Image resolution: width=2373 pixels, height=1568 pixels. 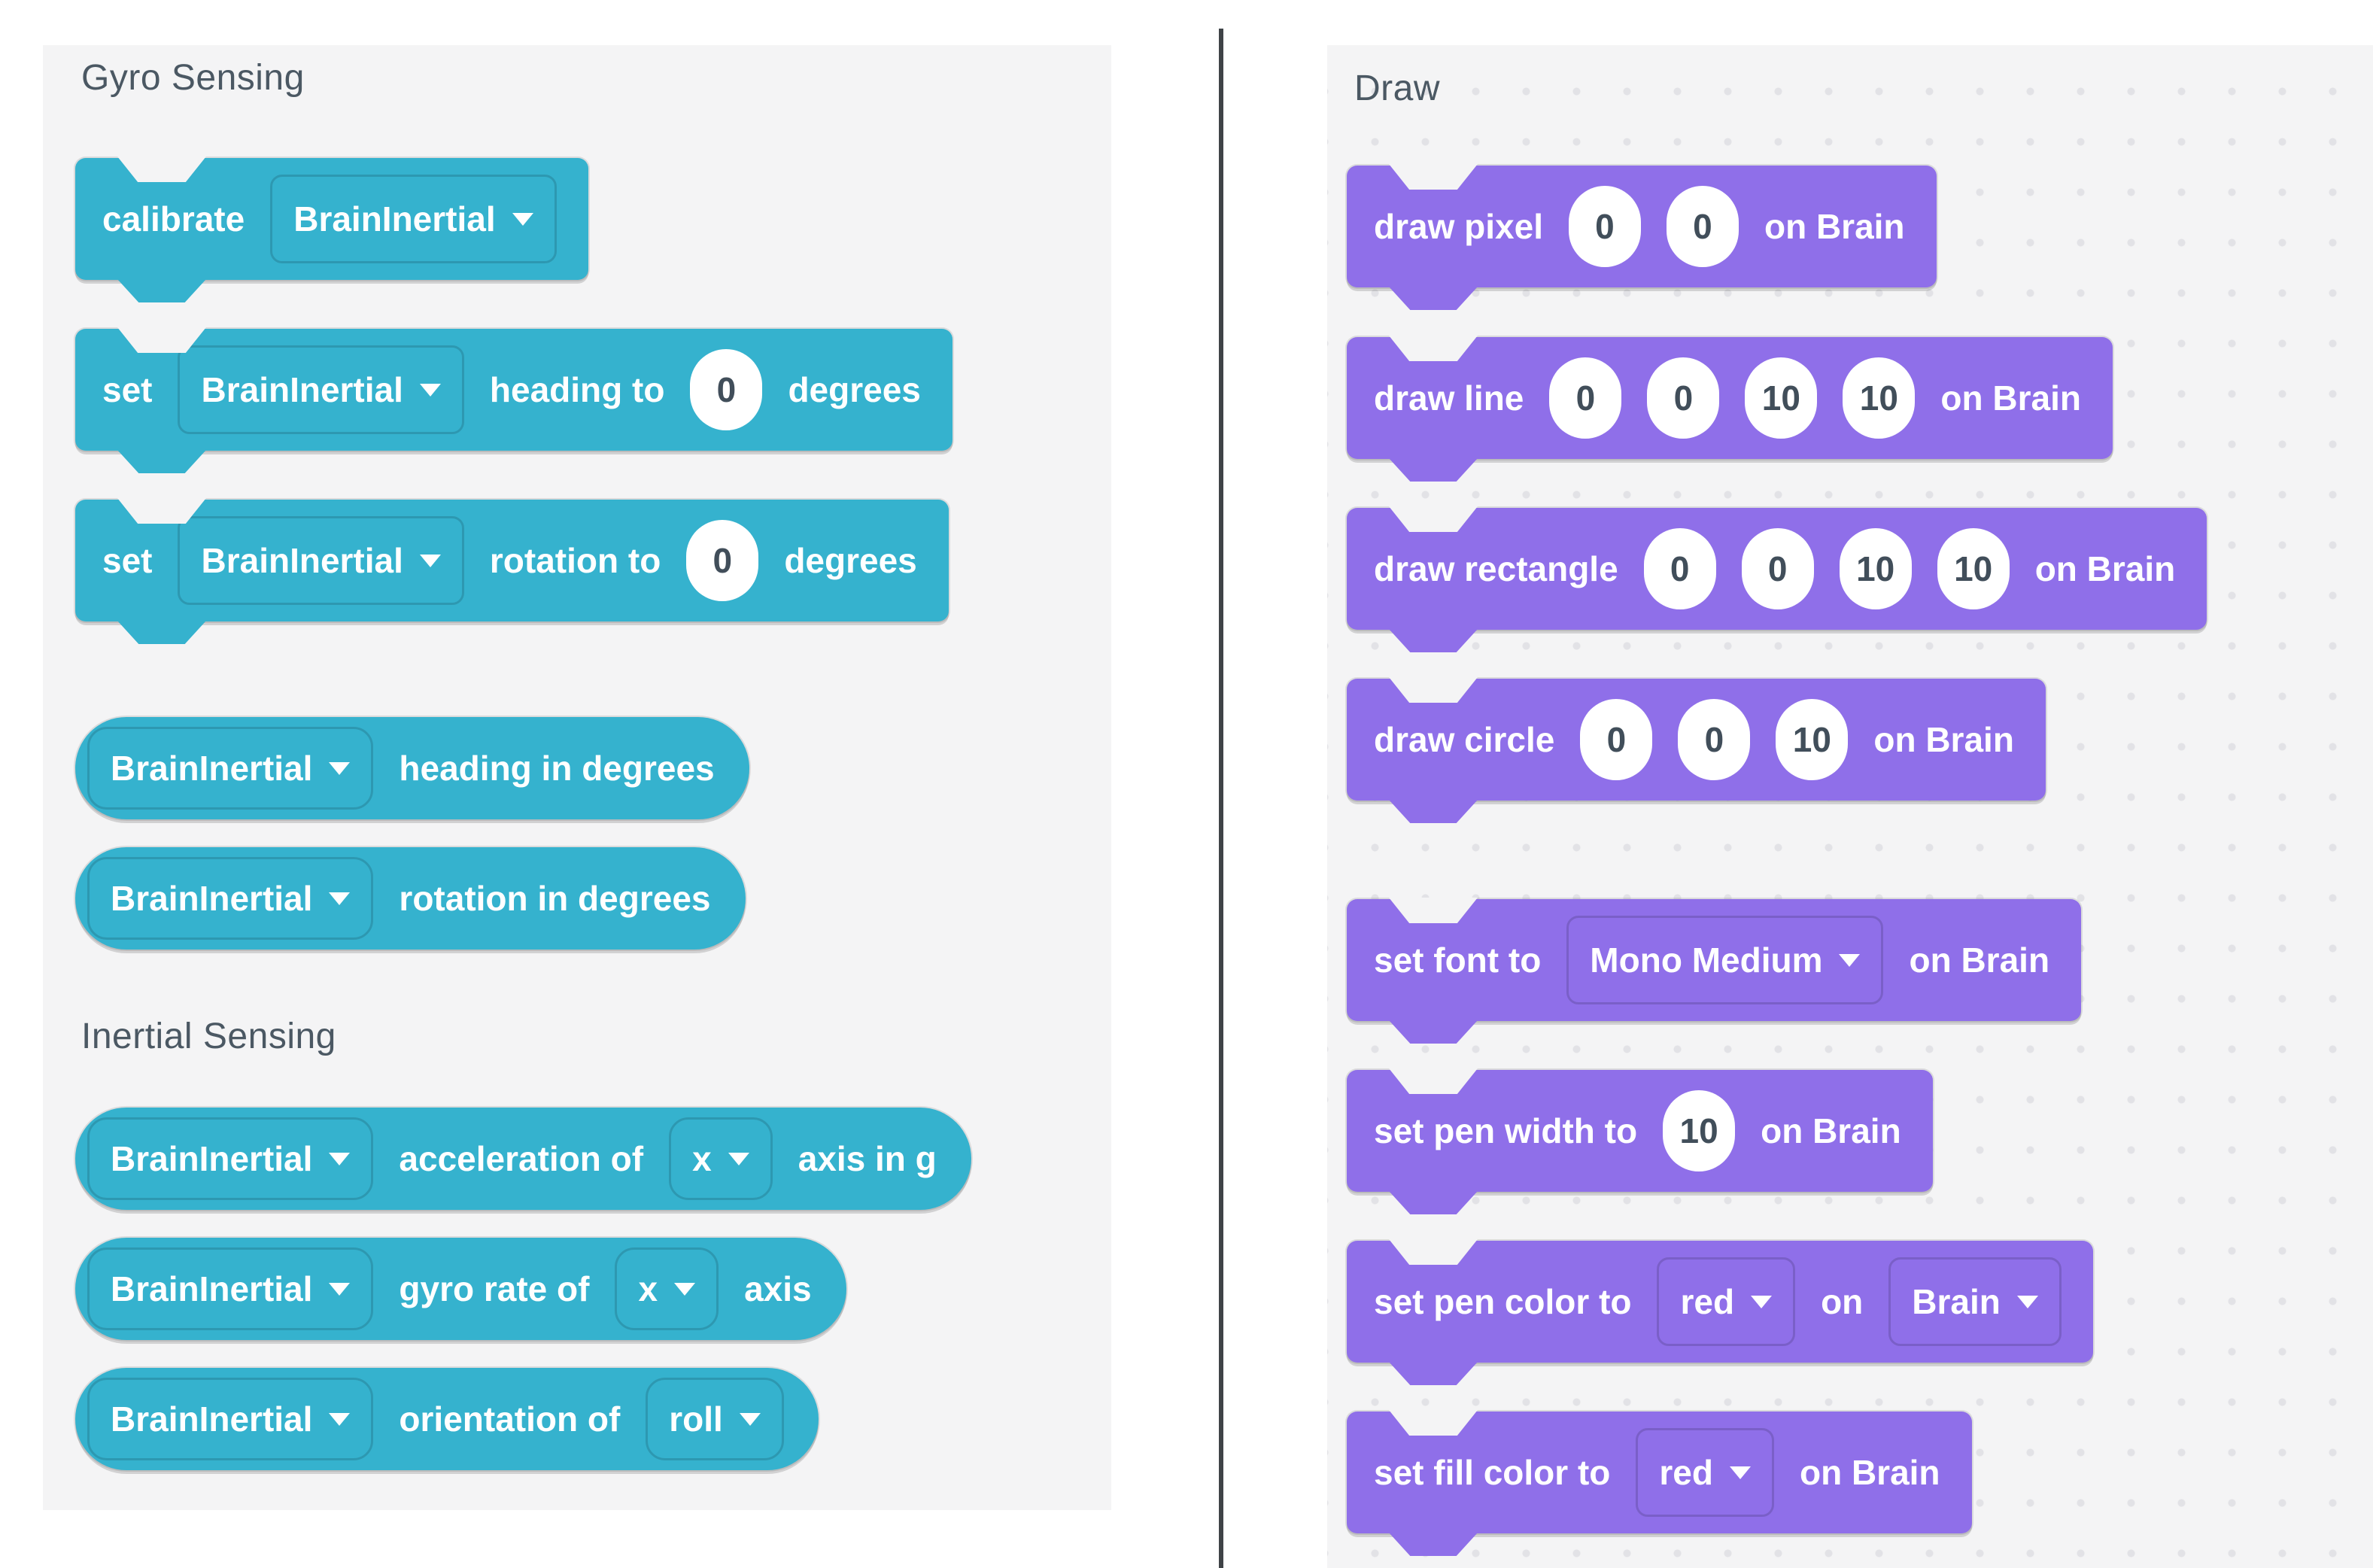 I want to click on draw-rectangle-label: draw rectangle, so click(x=1496, y=568).